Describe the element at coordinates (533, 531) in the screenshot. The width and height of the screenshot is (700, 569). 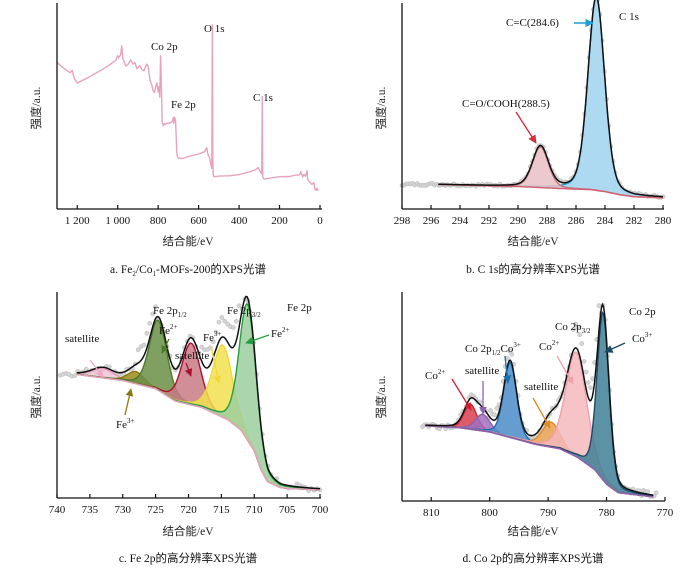
I see `d-x-axis-title: 结合能/eV` at that location.